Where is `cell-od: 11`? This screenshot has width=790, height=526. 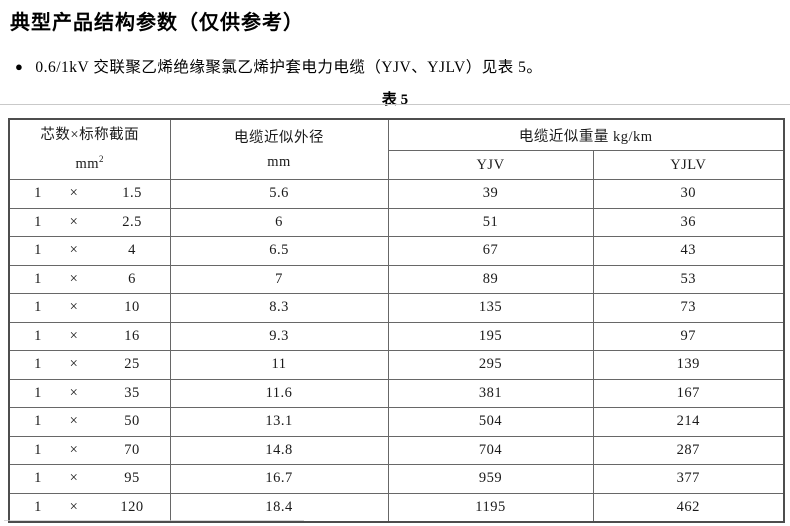 cell-od: 11 is located at coordinates (279, 365).